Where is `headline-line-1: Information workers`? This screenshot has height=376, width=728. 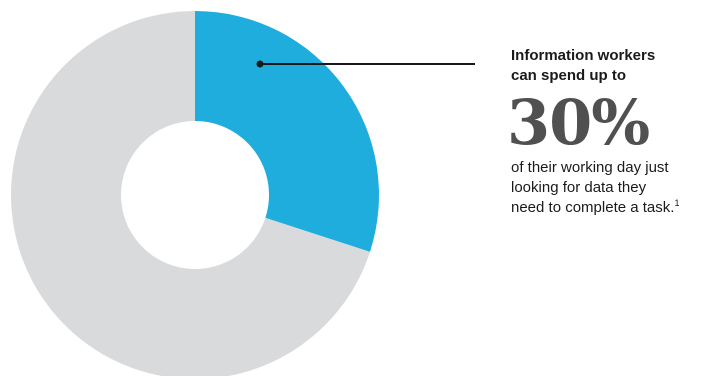 headline-line-1: Information workers is located at coordinates (583, 55).